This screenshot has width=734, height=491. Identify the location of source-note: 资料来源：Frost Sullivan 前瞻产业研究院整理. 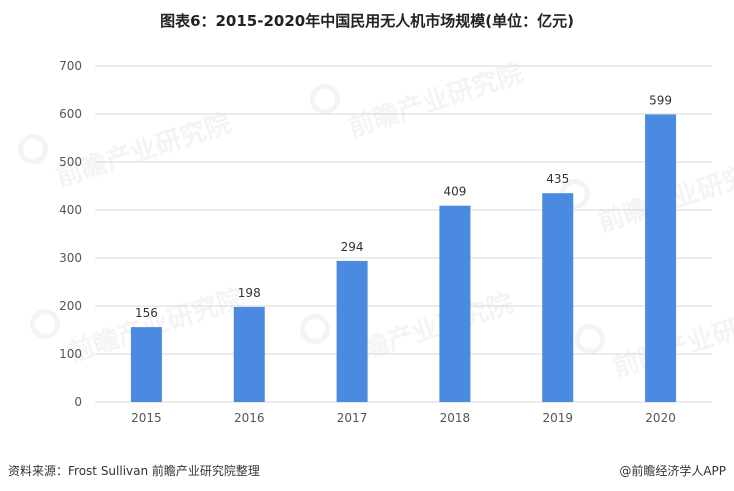
(134, 471).